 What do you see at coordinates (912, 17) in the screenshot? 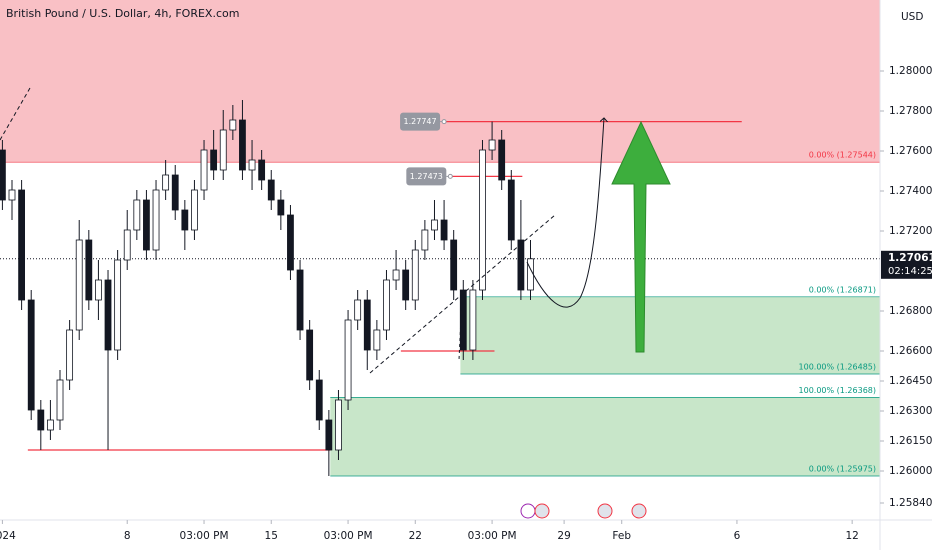
I see `currency-label: USD` at bounding box center [912, 17].